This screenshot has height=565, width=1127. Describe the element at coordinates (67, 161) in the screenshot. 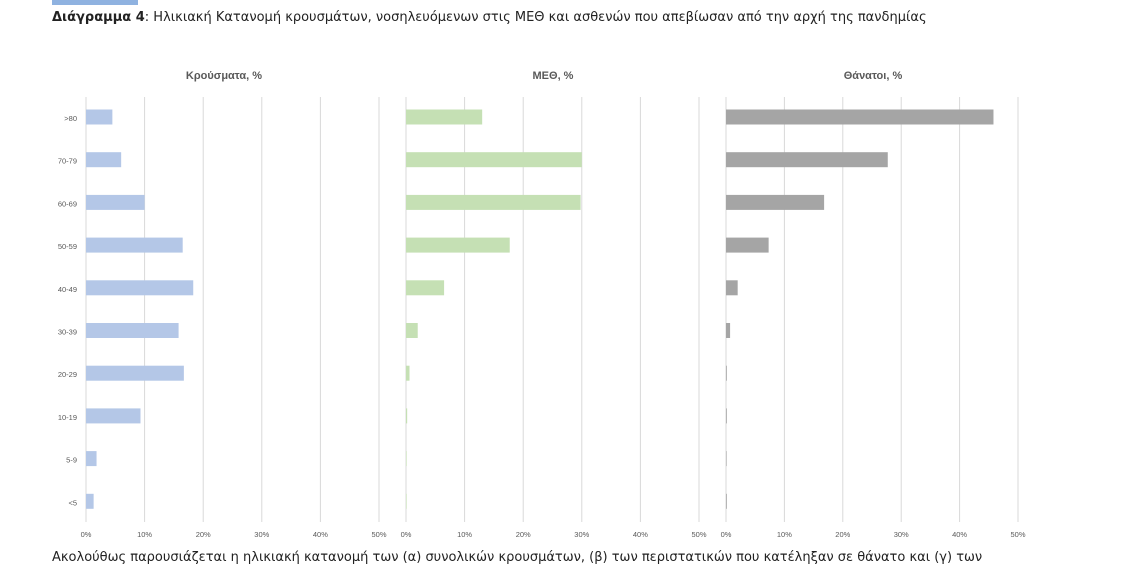

I see `category-label: 70-79` at that location.